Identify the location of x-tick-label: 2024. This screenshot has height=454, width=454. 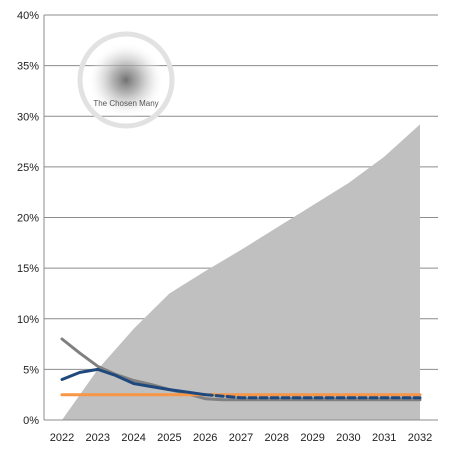
(133, 438).